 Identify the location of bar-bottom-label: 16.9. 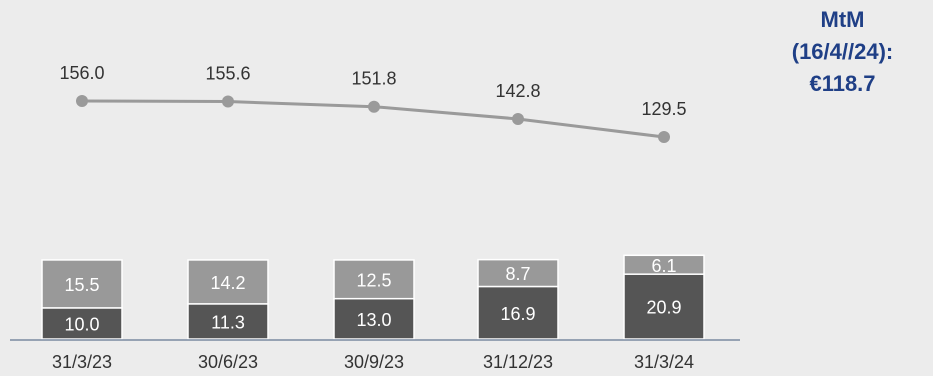
(517, 314).